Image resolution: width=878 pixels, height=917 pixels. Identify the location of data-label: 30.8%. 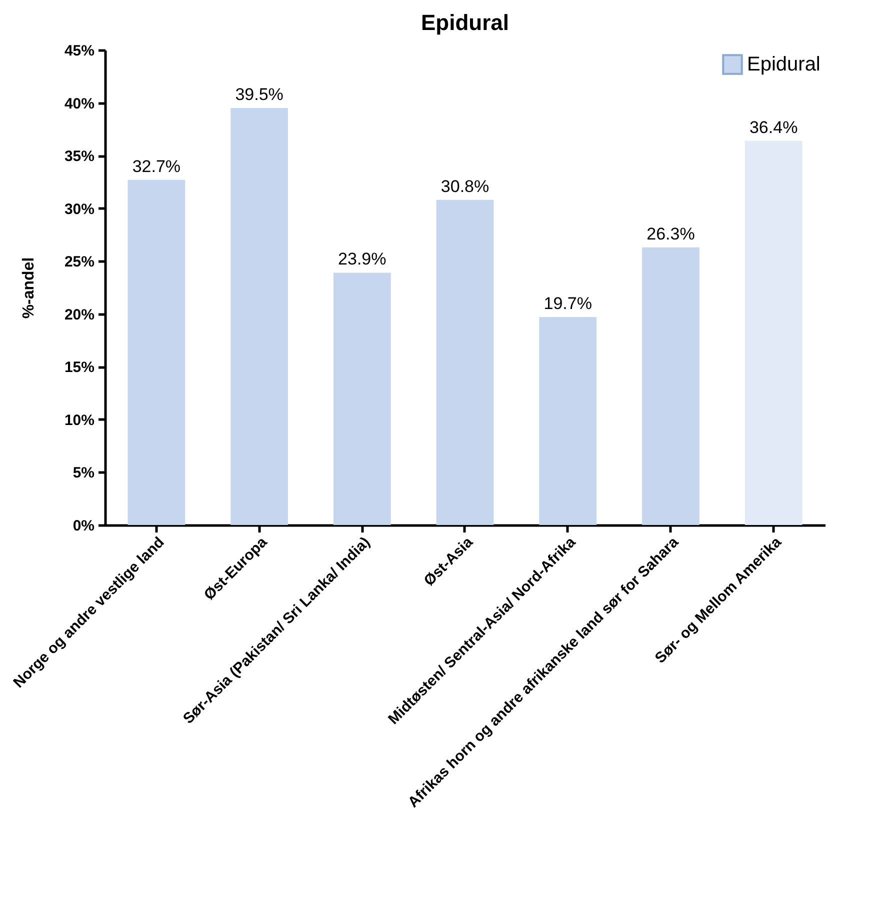
(465, 186).